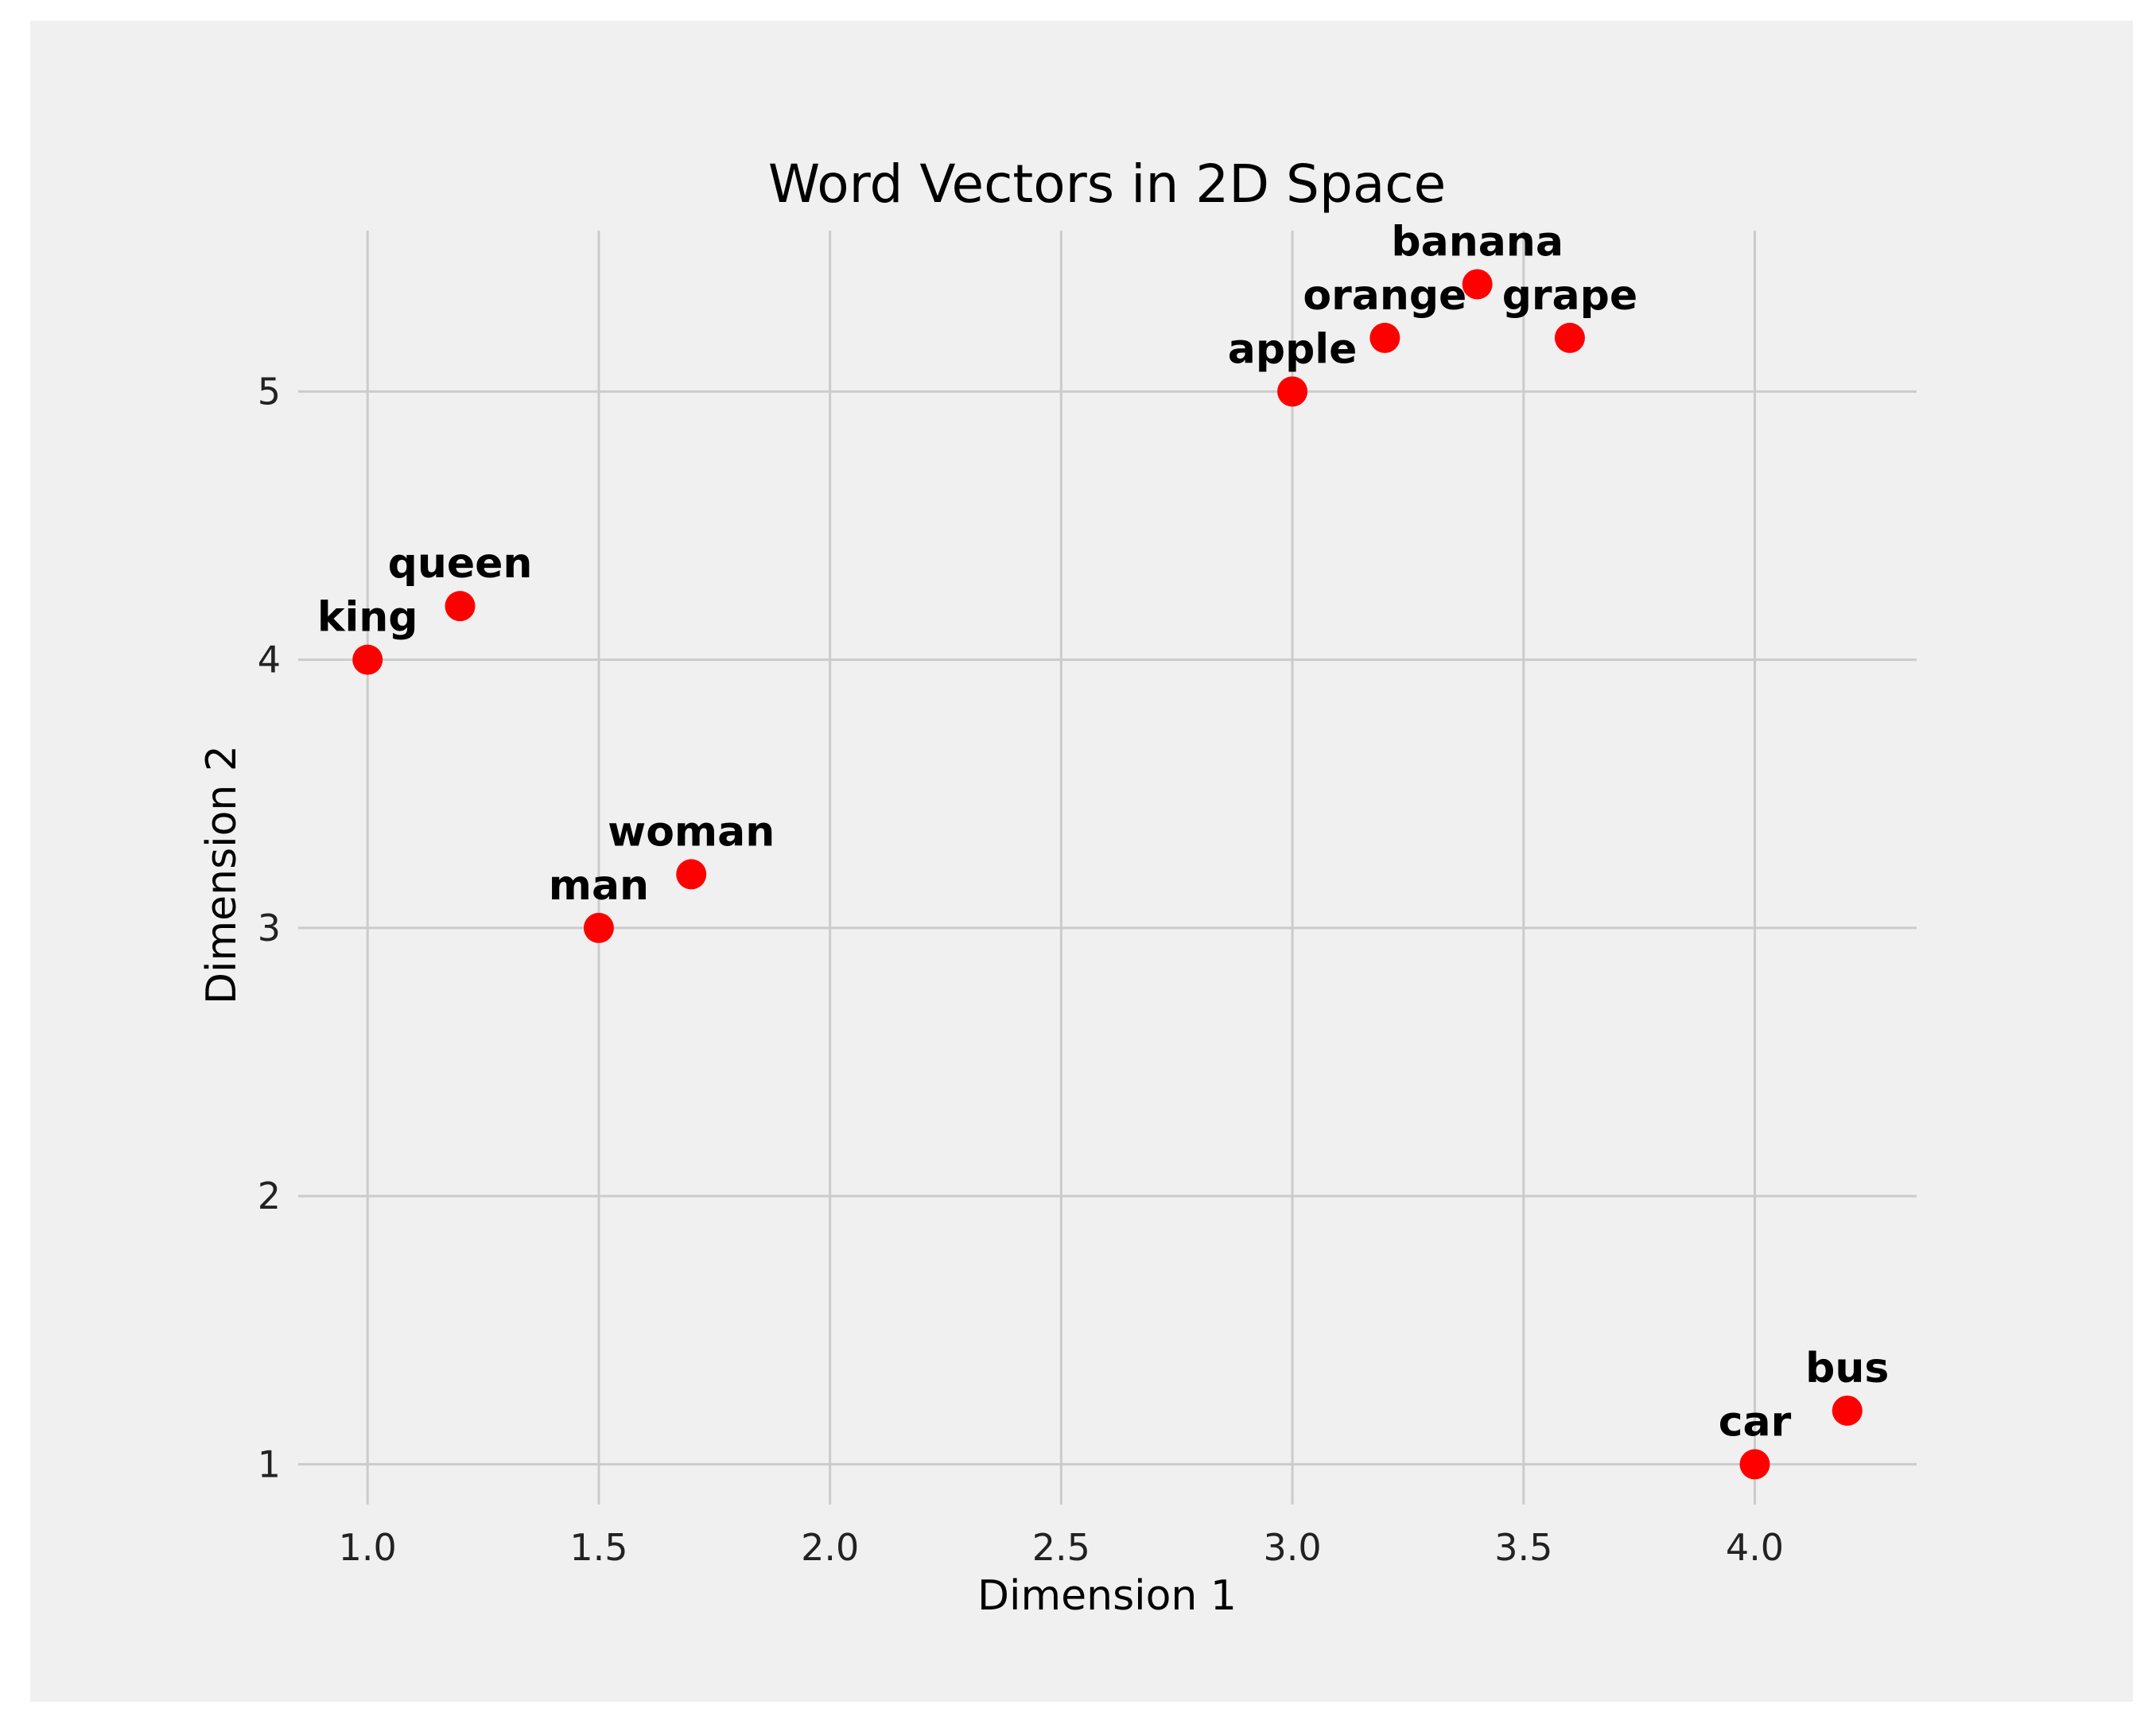 The height and width of the screenshot is (1724, 2156). What do you see at coordinates (1569, 296) in the screenshot?
I see `data-label-grape: grape` at bounding box center [1569, 296].